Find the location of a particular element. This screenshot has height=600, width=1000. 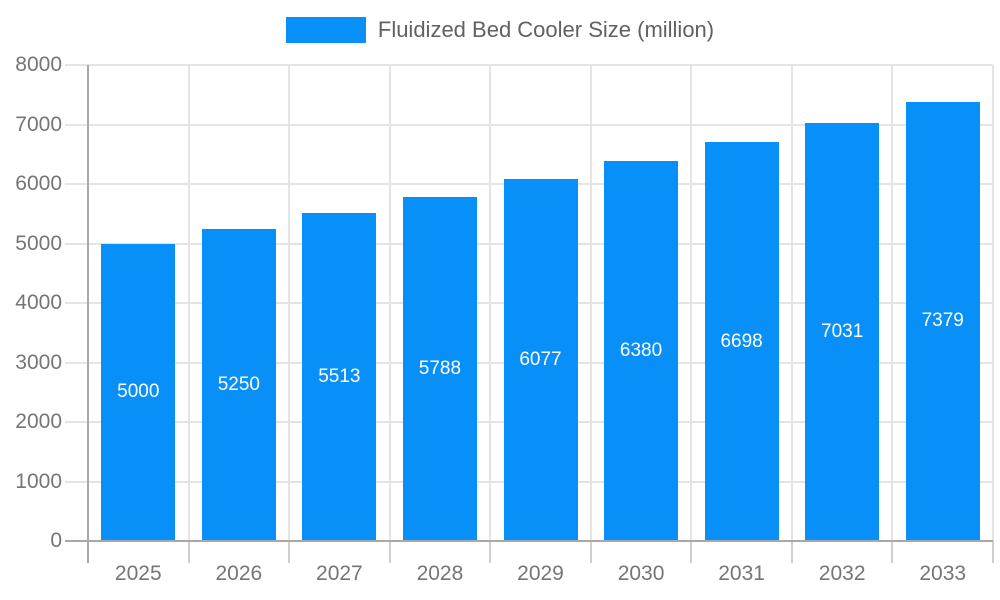

y-tick-label: 2000 is located at coordinates (38, 421).